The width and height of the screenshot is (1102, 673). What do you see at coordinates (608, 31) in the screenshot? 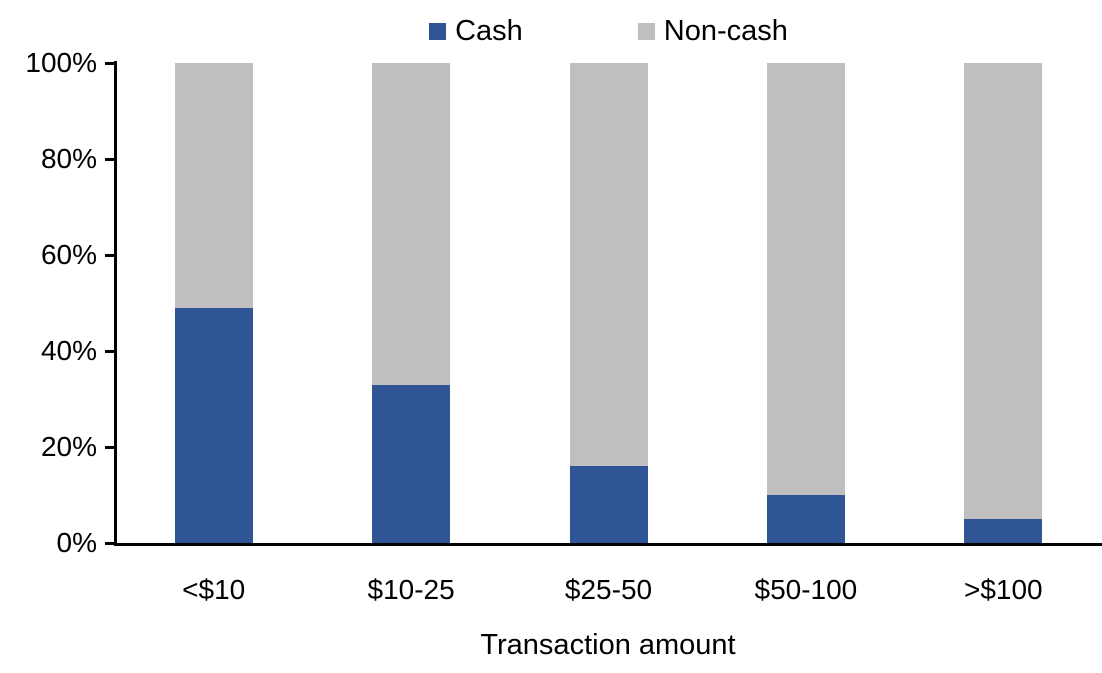
I see `chart-legend: Cash Non-cash` at bounding box center [608, 31].